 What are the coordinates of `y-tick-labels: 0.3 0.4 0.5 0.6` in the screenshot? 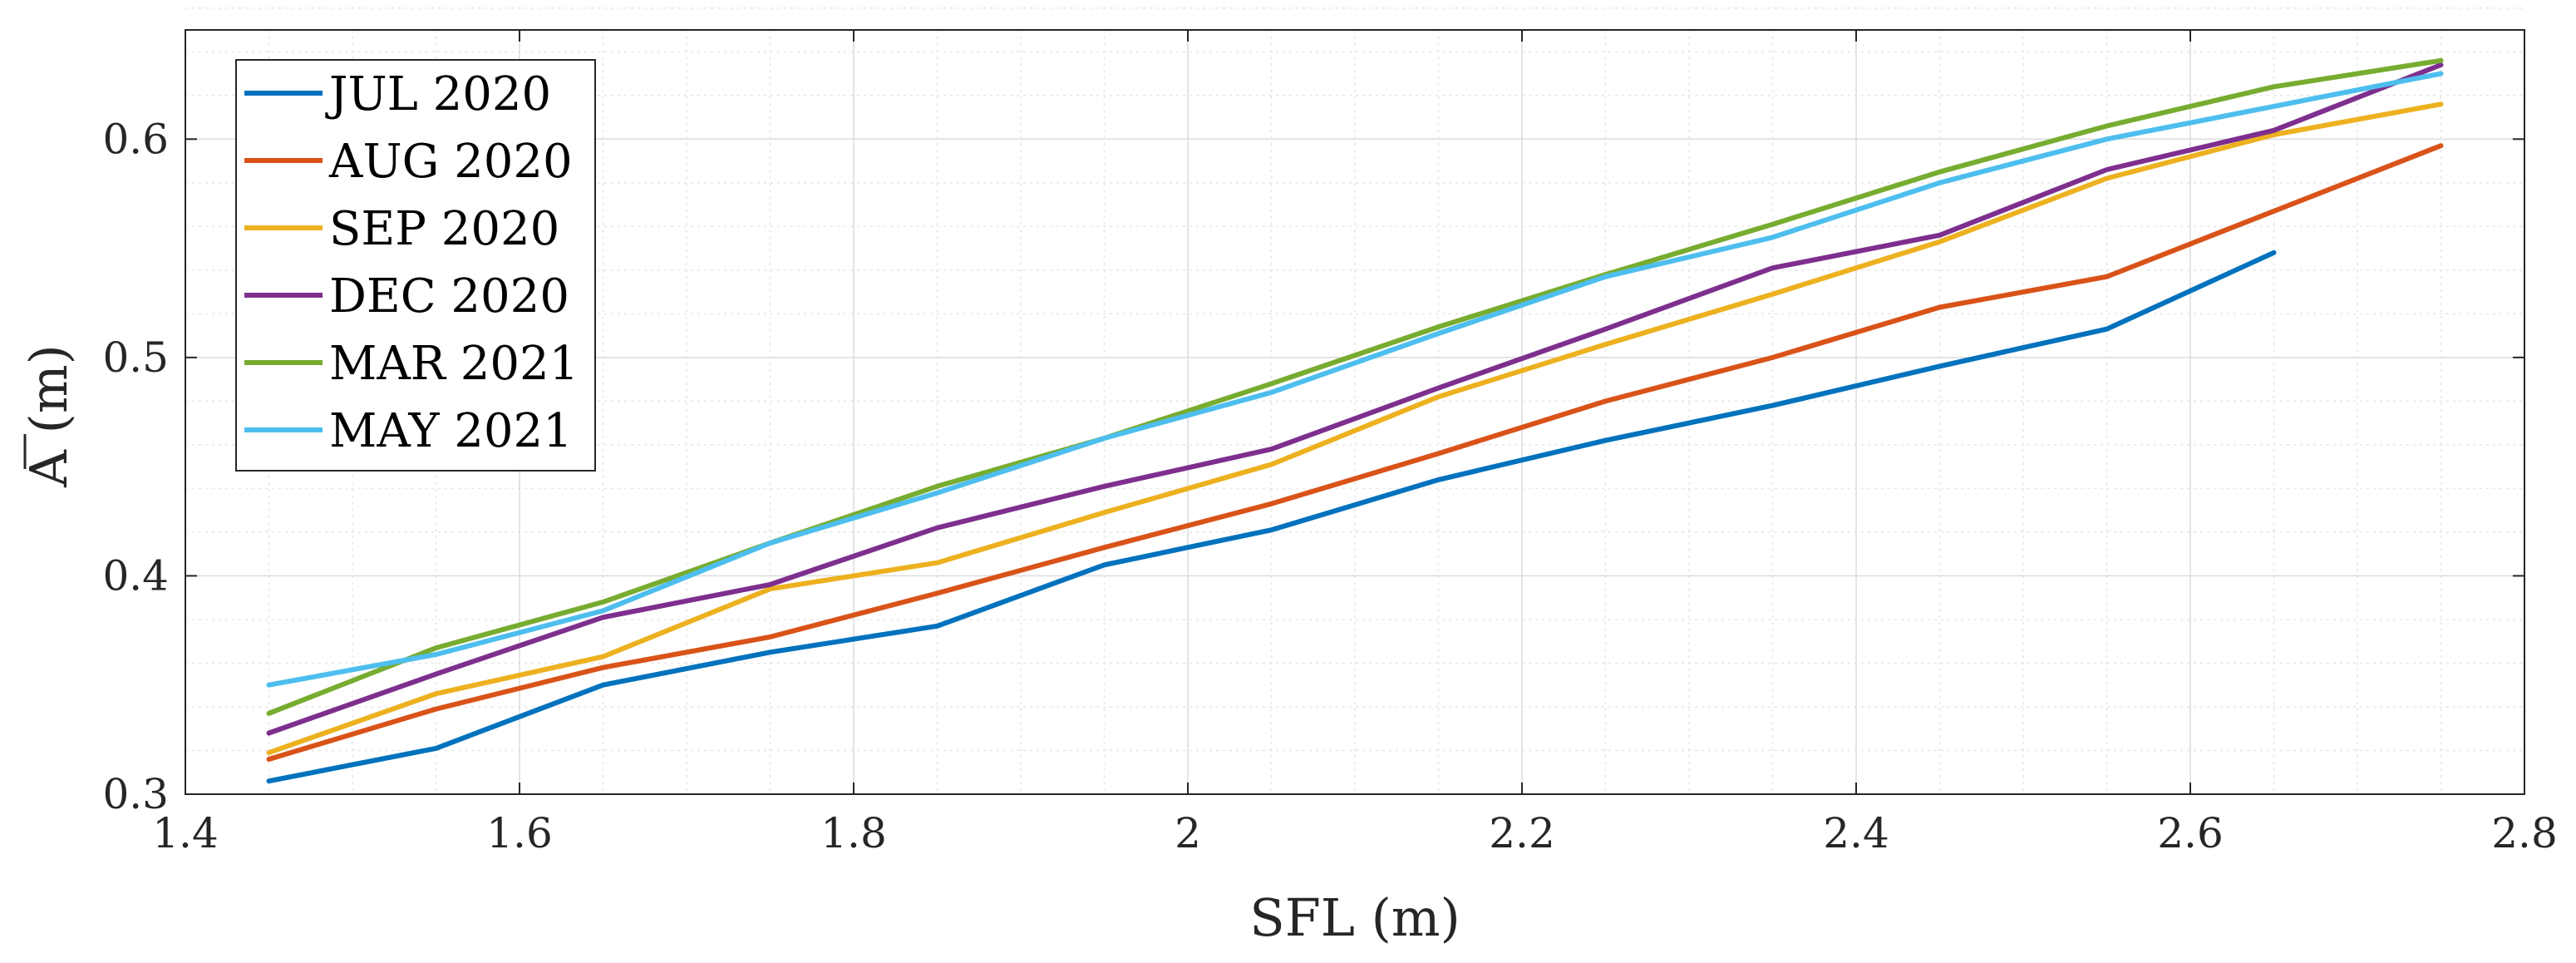 It's located at (135, 466).